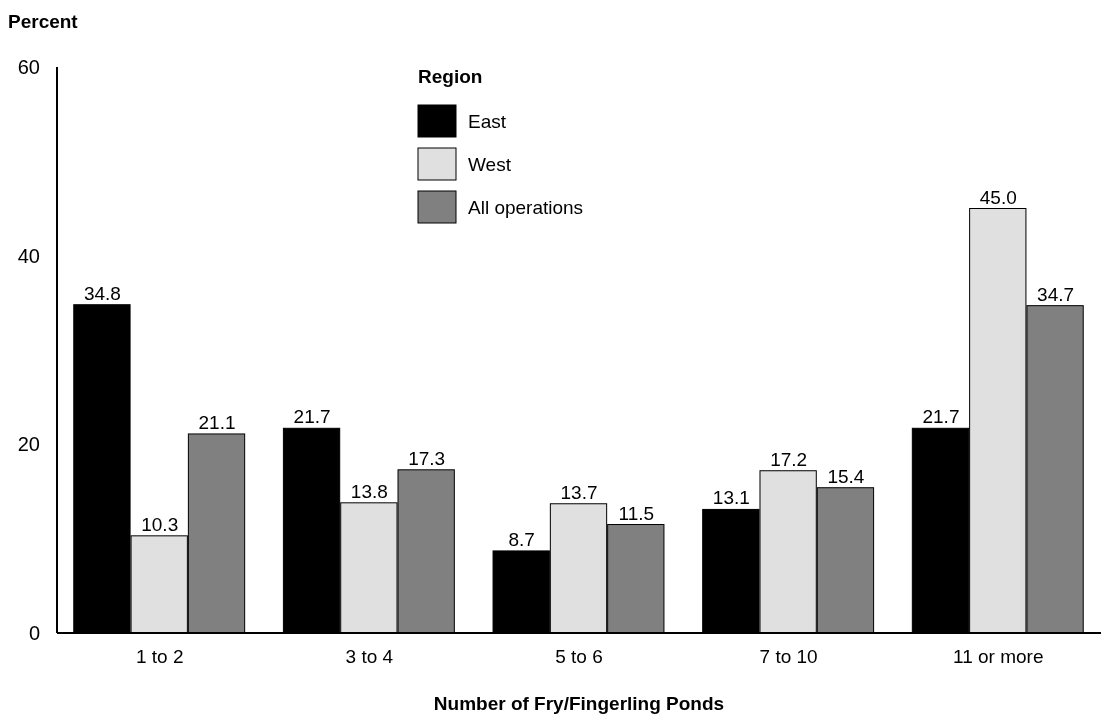 This screenshot has height=726, width=1111. I want to click on x-tick-label: 1 to 2, so click(159, 656).